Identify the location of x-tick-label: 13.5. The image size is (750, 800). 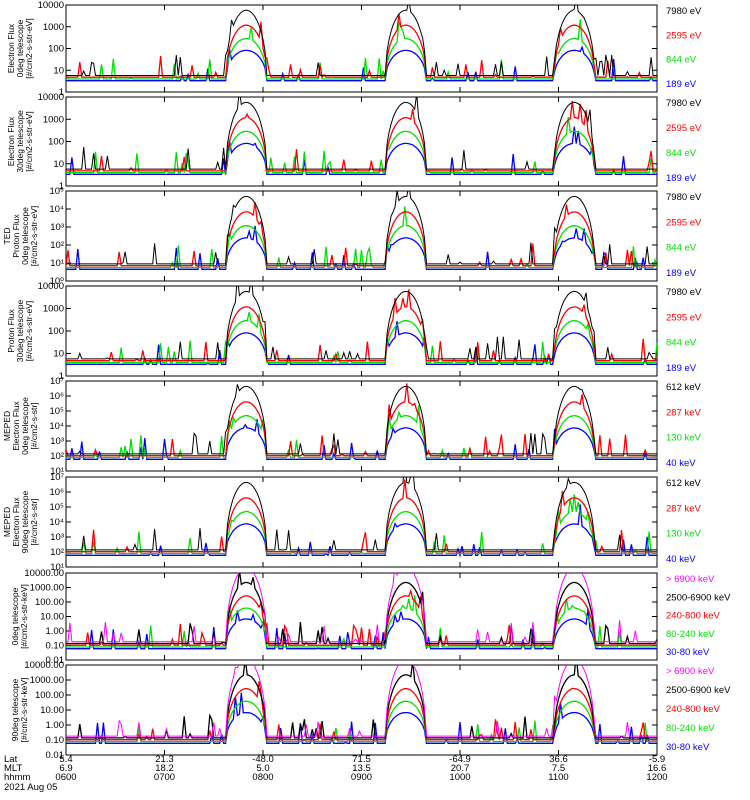
(361, 768).